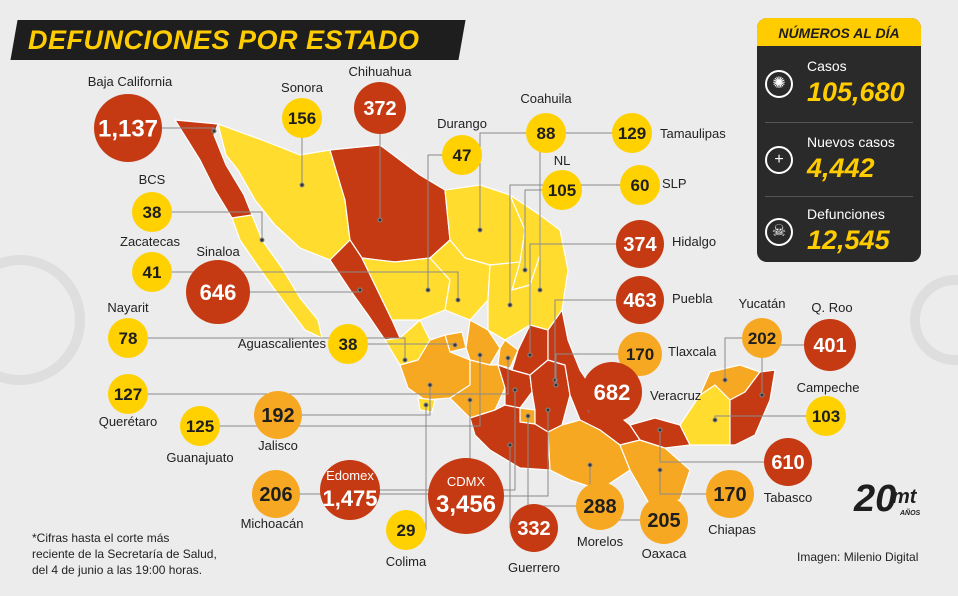  Describe the element at coordinates (858, 557) in the screenshot. I see `image-credit: Imagen: Milenio Digital` at that location.